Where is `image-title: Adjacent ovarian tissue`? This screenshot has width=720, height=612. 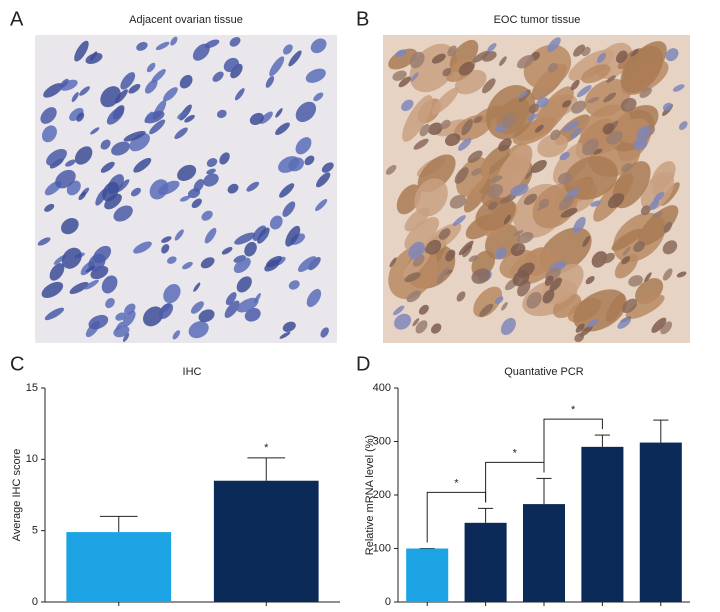 image-title: Adjacent ovarian tissue is located at coordinates (186, 20).